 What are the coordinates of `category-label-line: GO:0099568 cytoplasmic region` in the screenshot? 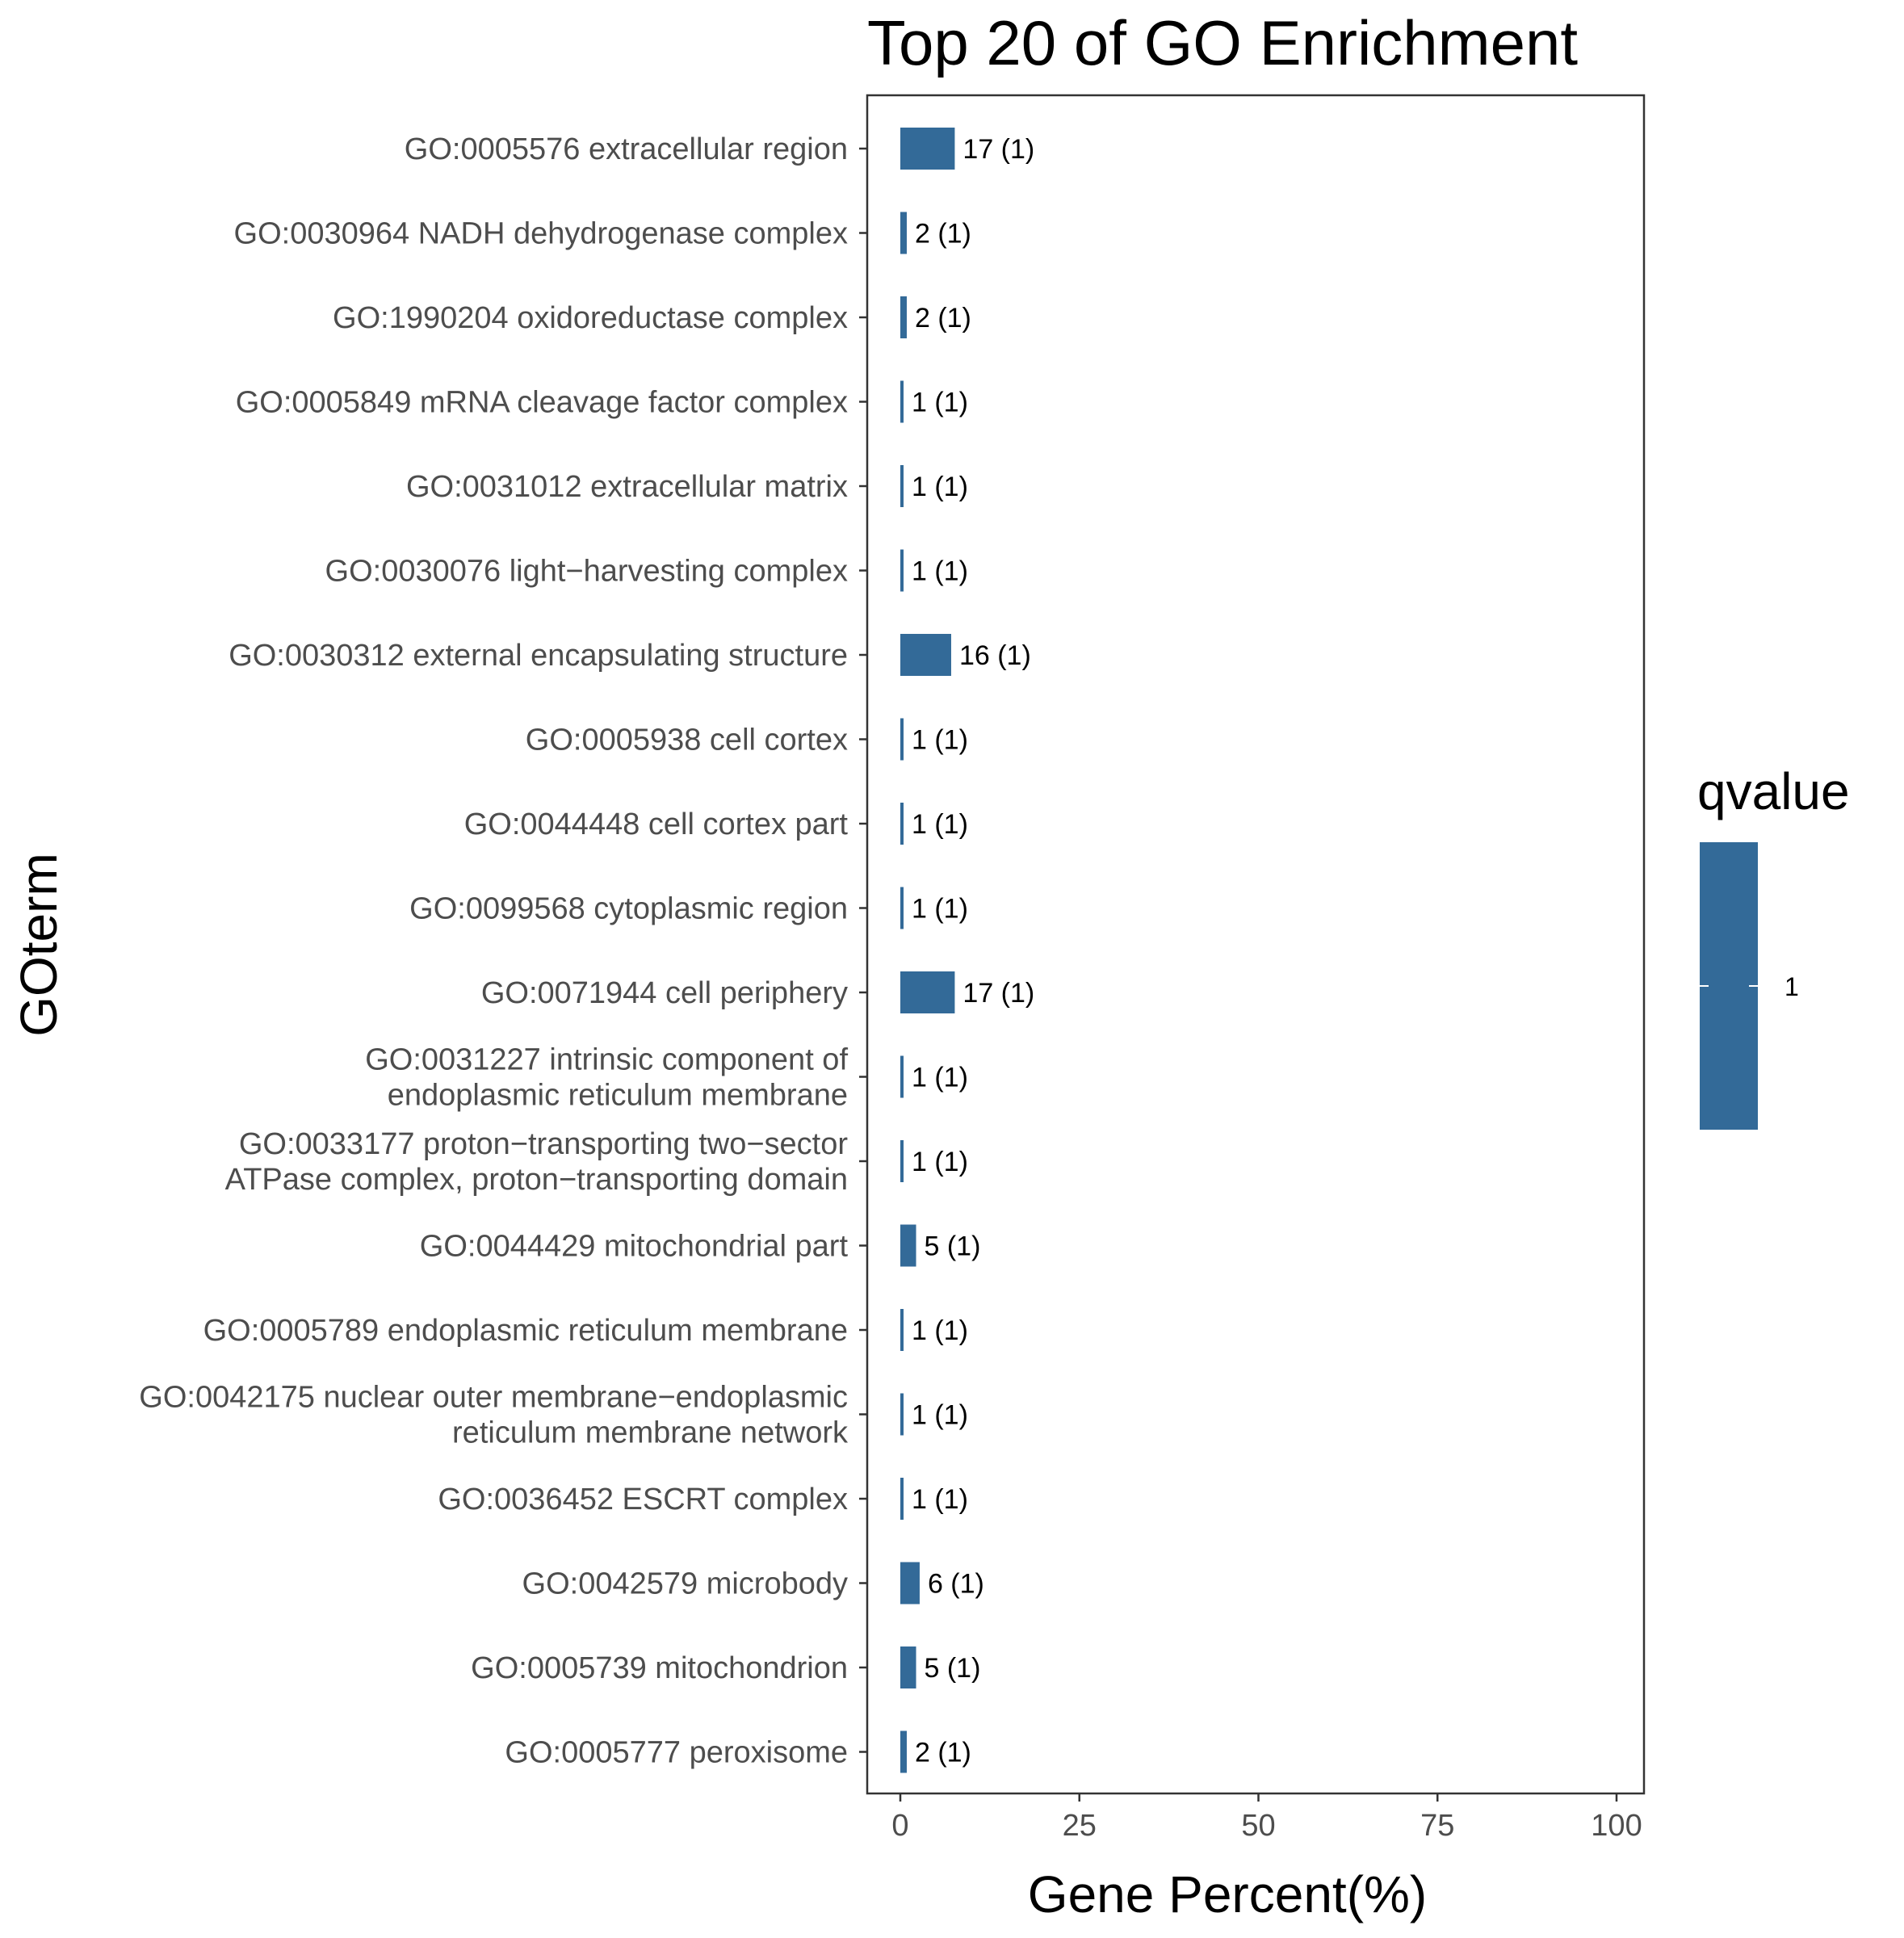 It's located at (628, 909).